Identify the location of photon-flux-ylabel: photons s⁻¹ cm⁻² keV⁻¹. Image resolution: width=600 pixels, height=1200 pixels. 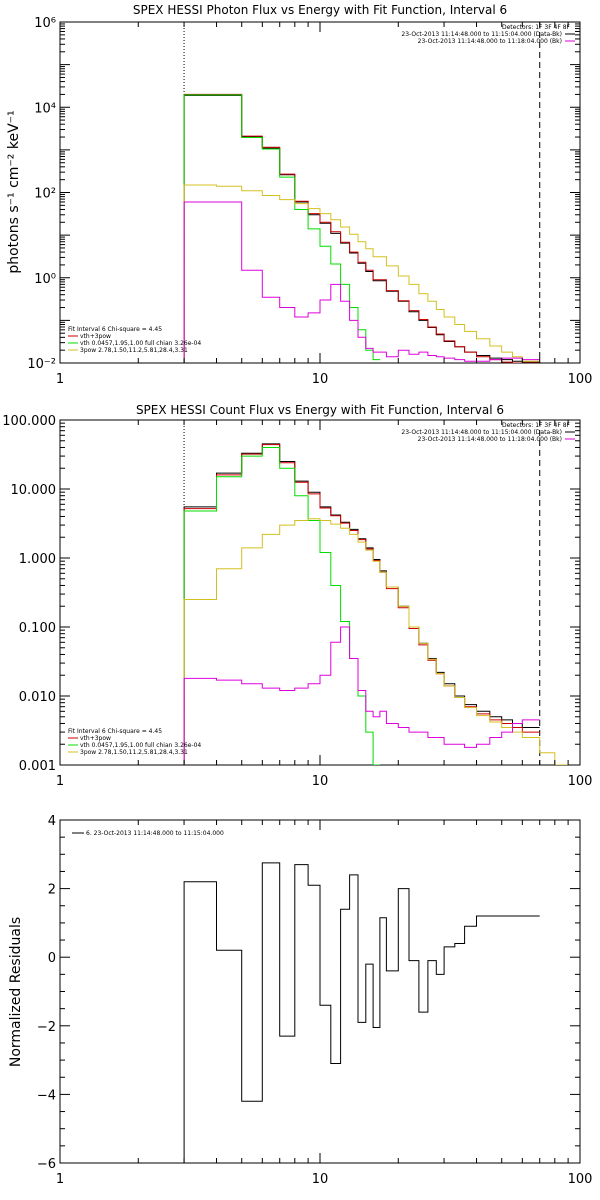
(14, 191).